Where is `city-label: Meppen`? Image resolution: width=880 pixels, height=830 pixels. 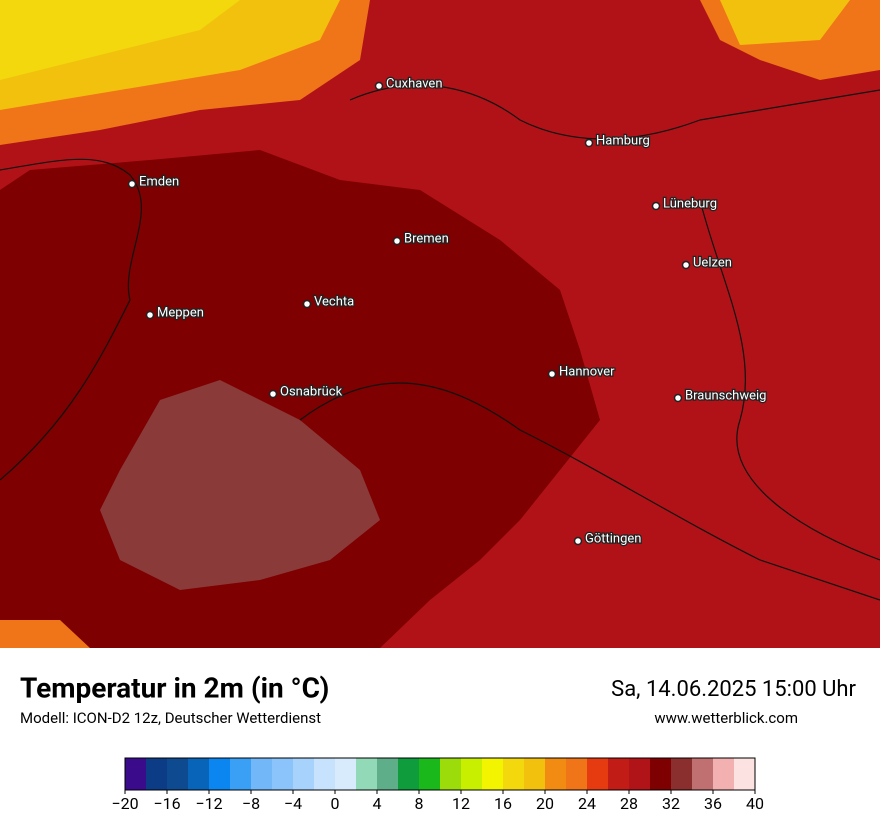
city-label: Meppen is located at coordinates (180, 312).